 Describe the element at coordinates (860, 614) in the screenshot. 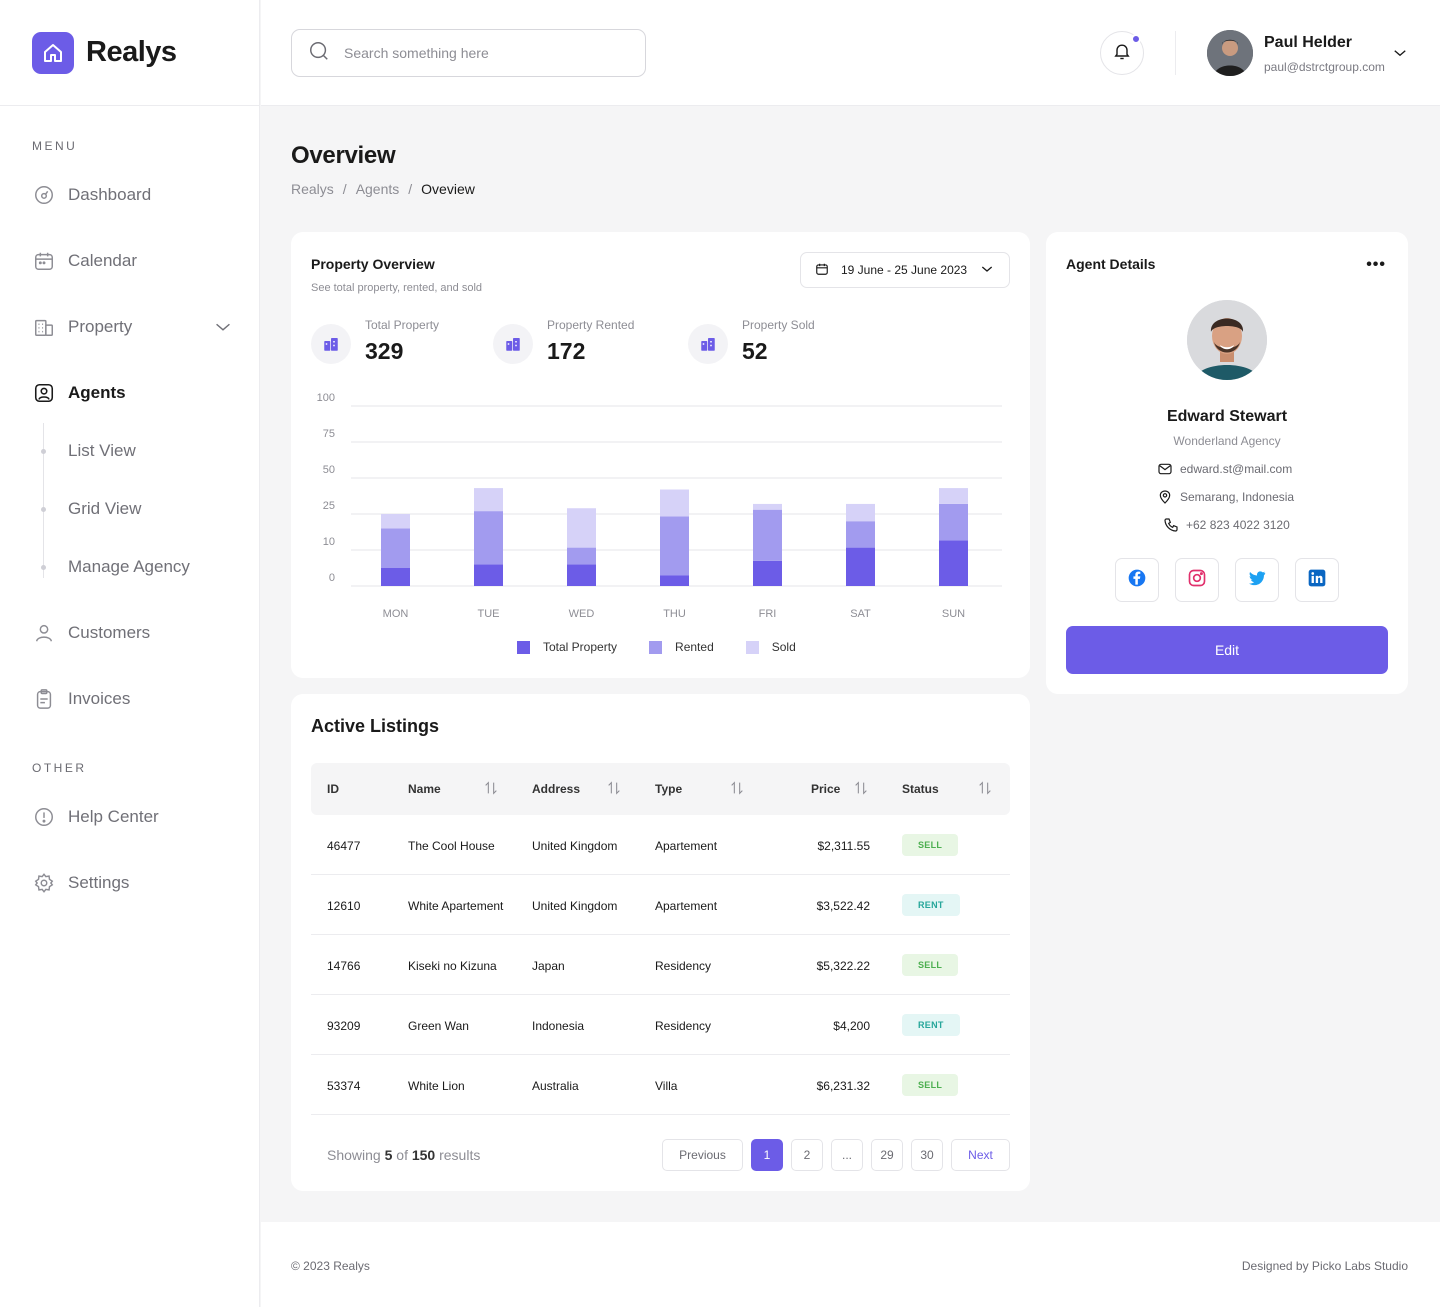

I see `x-tick-label: SAT` at that location.